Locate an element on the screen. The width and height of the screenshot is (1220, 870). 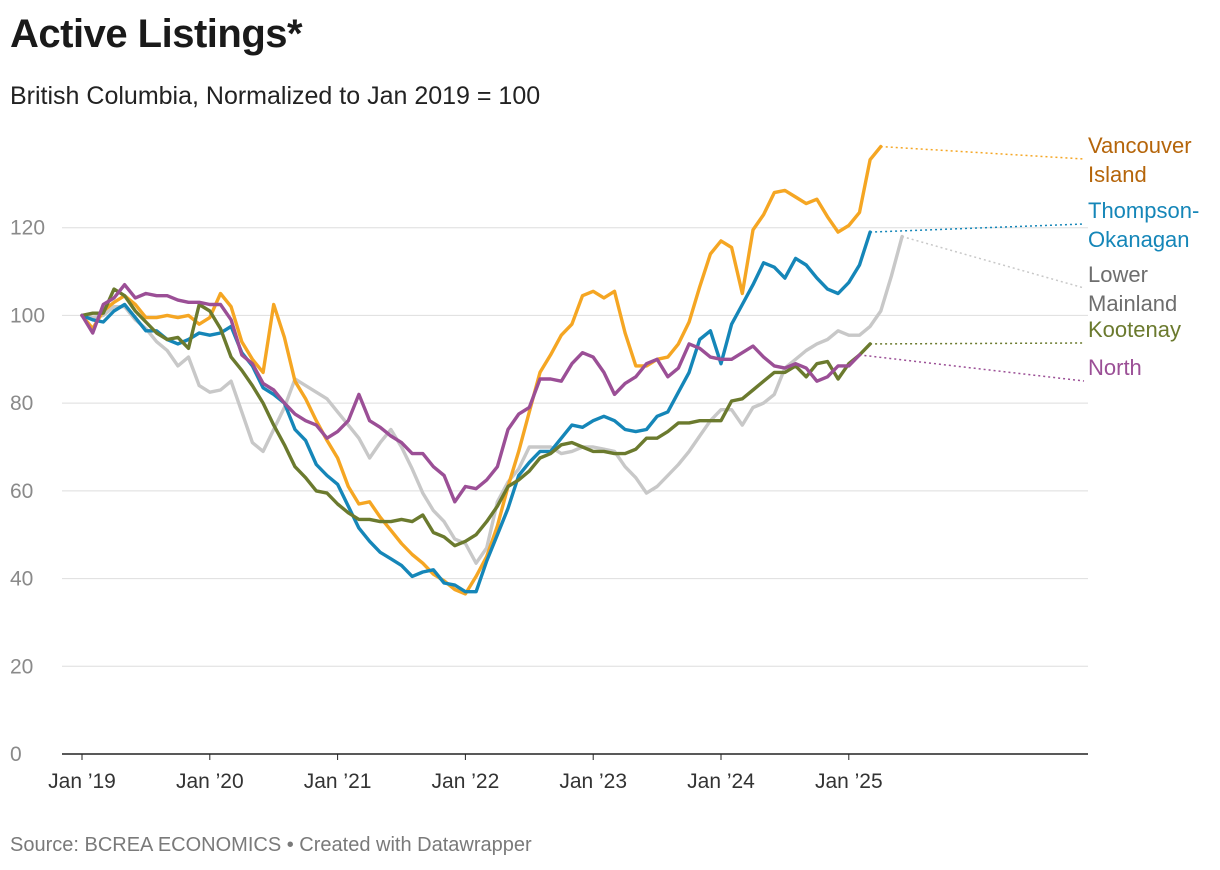
series-label-2-0: Thompson- is located at coordinates (1143, 210).